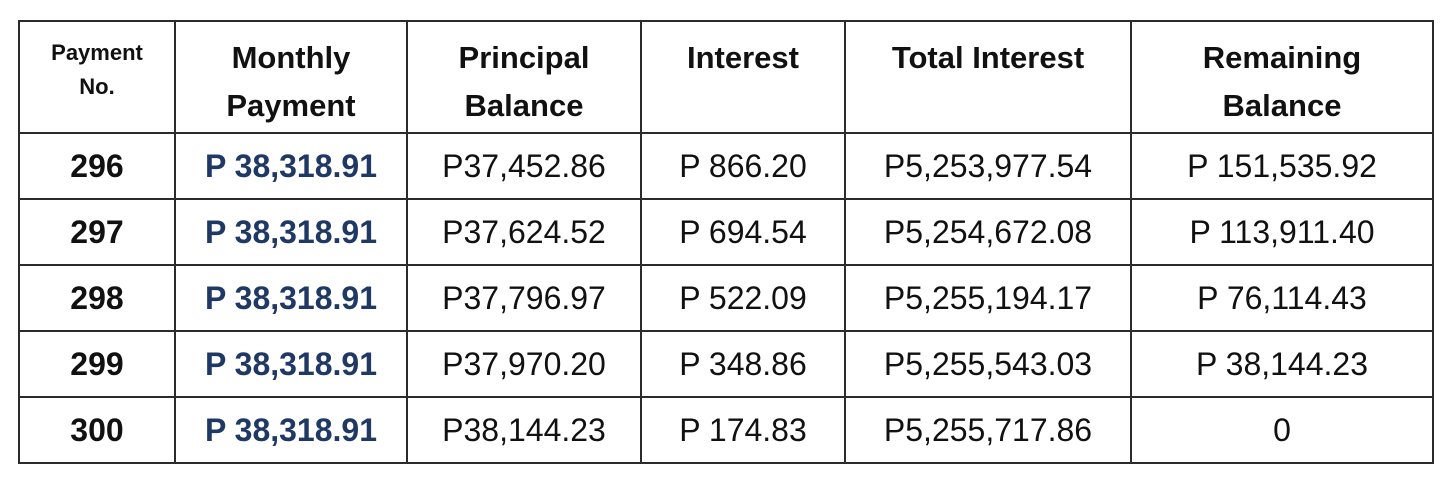 The height and width of the screenshot is (480, 1440). I want to click on cell-total-interest: P5,255,543.03, so click(988, 364).